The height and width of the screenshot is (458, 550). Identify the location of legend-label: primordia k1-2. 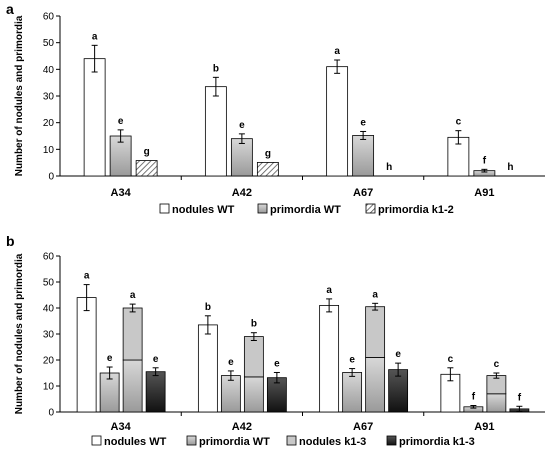
(416, 210).